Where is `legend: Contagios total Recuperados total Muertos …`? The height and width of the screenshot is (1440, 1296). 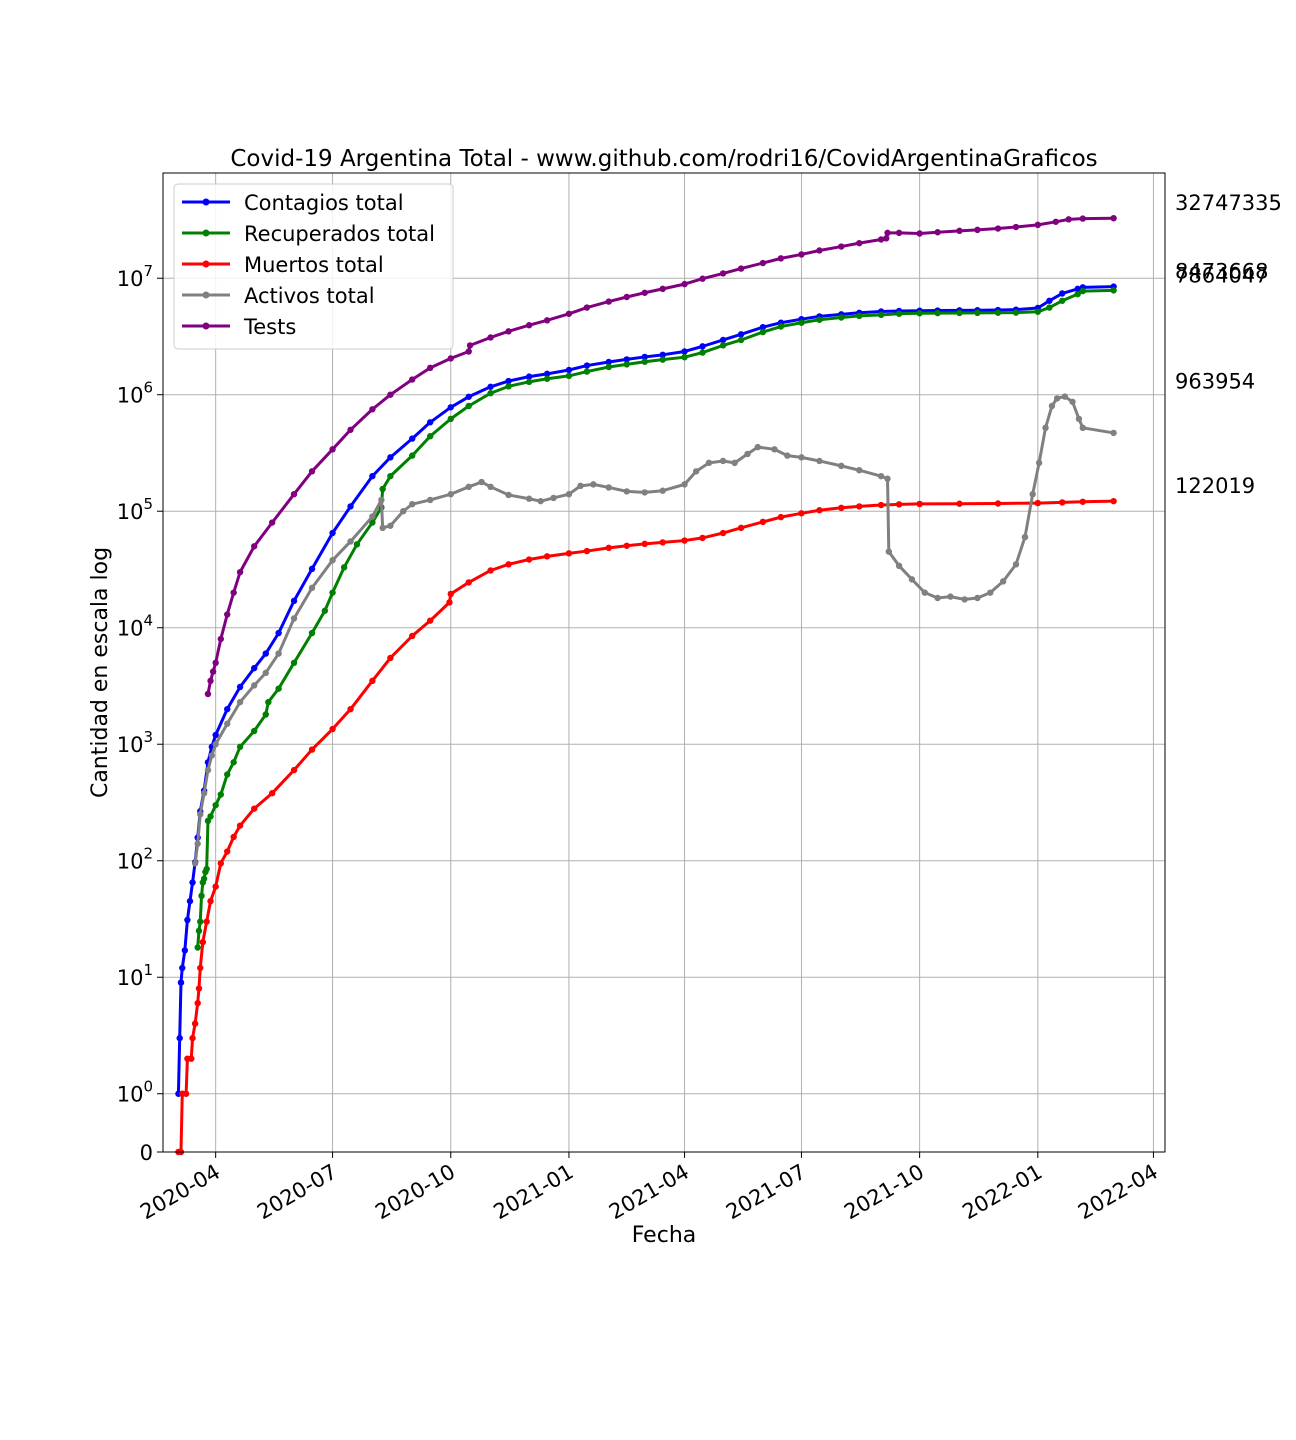
legend: Contagios total Recuperados total Muertos … is located at coordinates (313, 266).